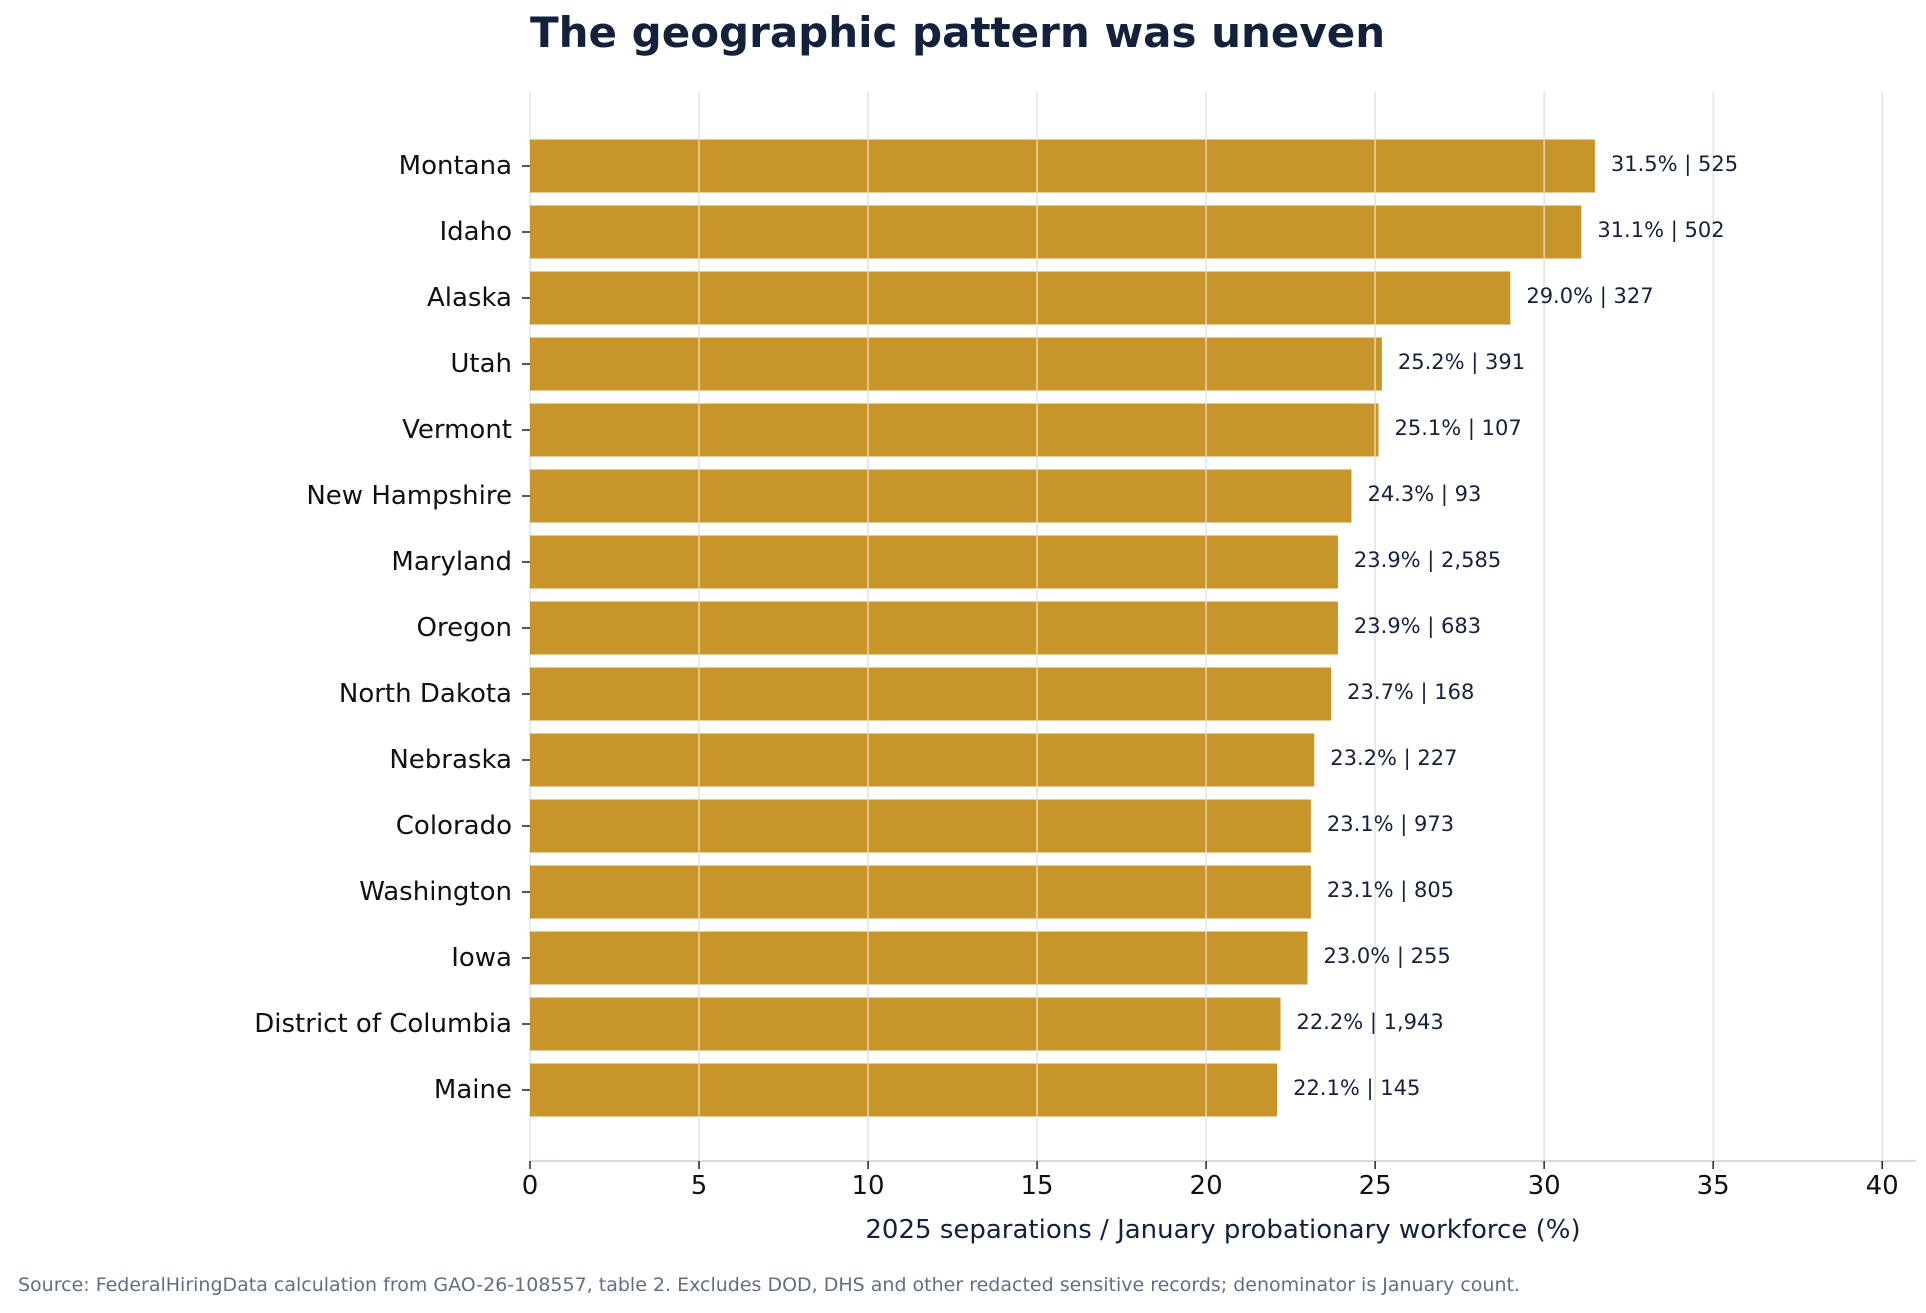  What do you see at coordinates (1427, 560) in the screenshot?
I see `data-label: 23.9% | 2,585` at bounding box center [1427, 560].